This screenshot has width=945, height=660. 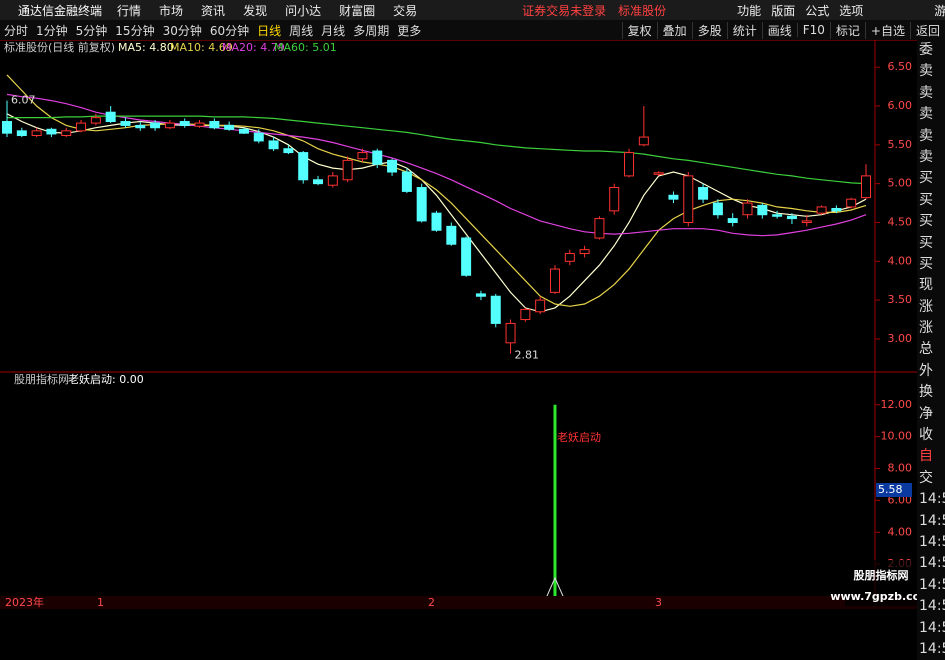 What do you see at coordinates (371, 30) in the screenshot?
I see `period-tab: 多周期` at bounding box center [371, 30].